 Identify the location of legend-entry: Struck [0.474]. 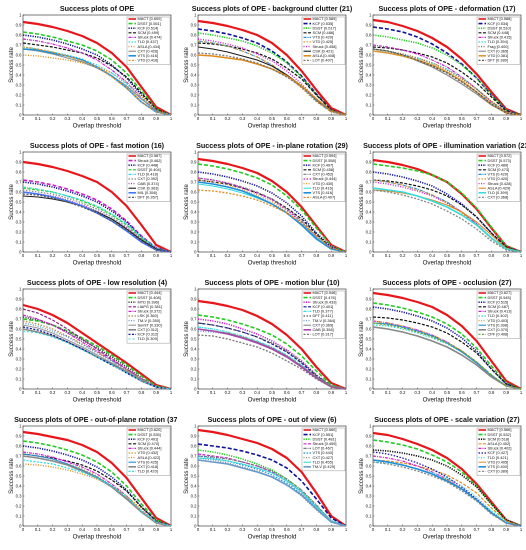
(150, 37).